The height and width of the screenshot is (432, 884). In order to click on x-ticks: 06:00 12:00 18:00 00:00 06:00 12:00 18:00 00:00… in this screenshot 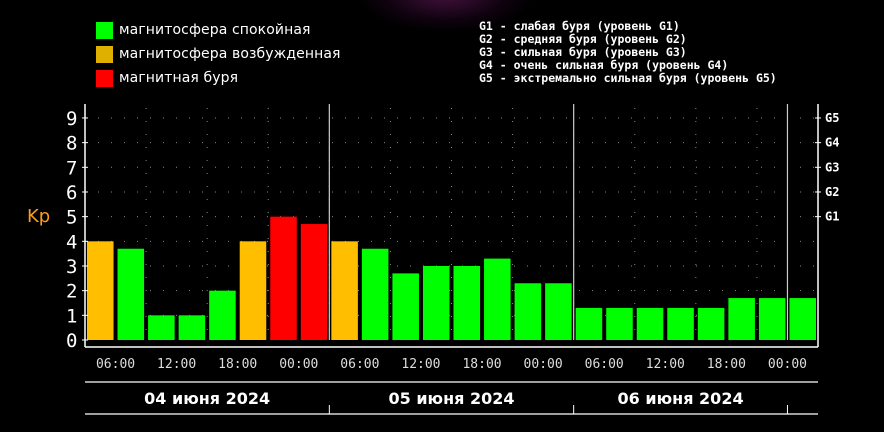, I will do `click(451, 364)`.